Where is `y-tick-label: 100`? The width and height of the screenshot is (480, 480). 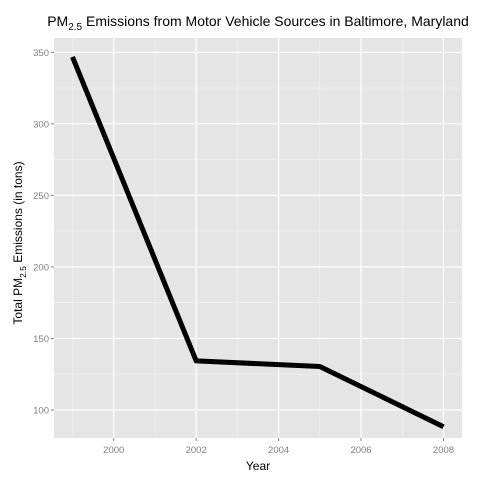 y-tick-label: 100 is located at coordinates (41, 410).